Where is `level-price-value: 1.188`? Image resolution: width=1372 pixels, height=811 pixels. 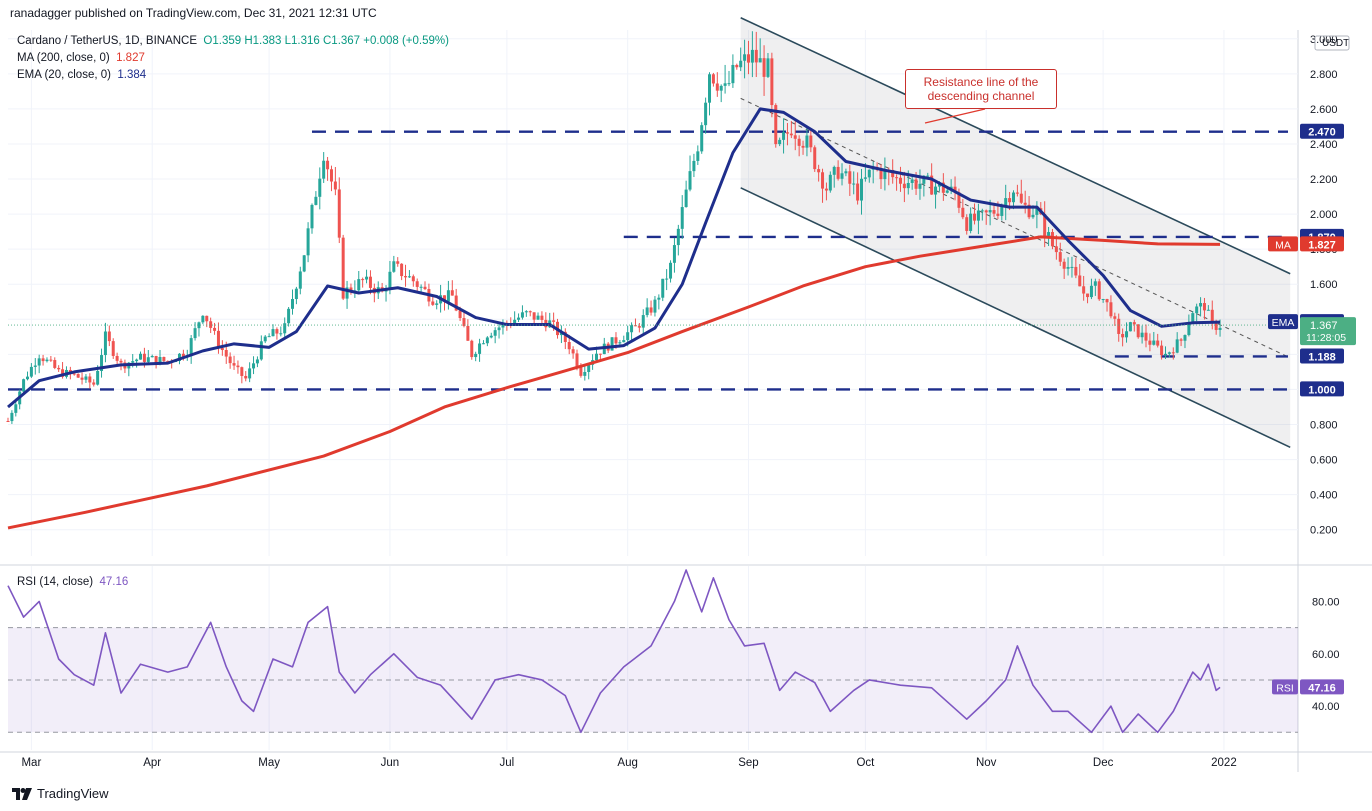 level-price-value: 1.188 is located at coordinates (1322, 357).